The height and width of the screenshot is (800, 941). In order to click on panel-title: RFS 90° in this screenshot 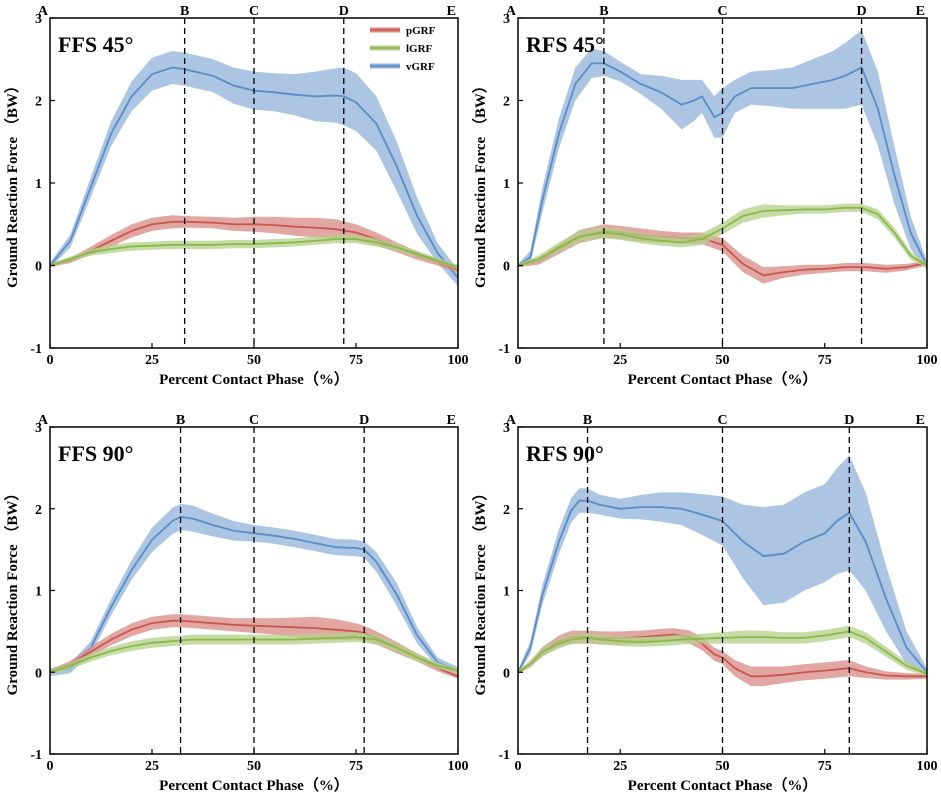, I will do `click(565, 453)`.